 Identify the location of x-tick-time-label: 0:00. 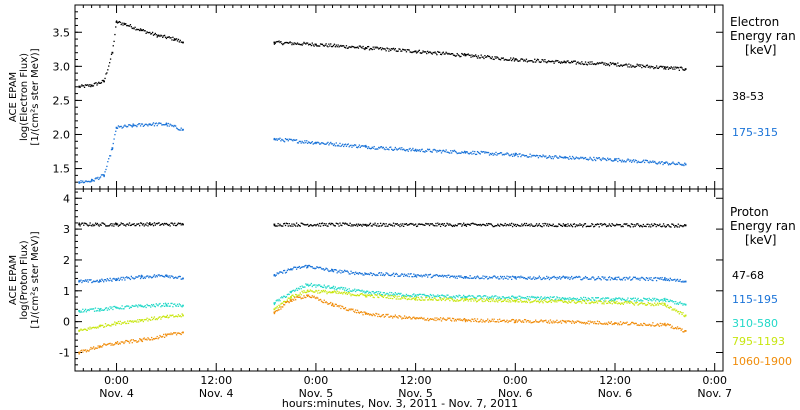
(116, 380).